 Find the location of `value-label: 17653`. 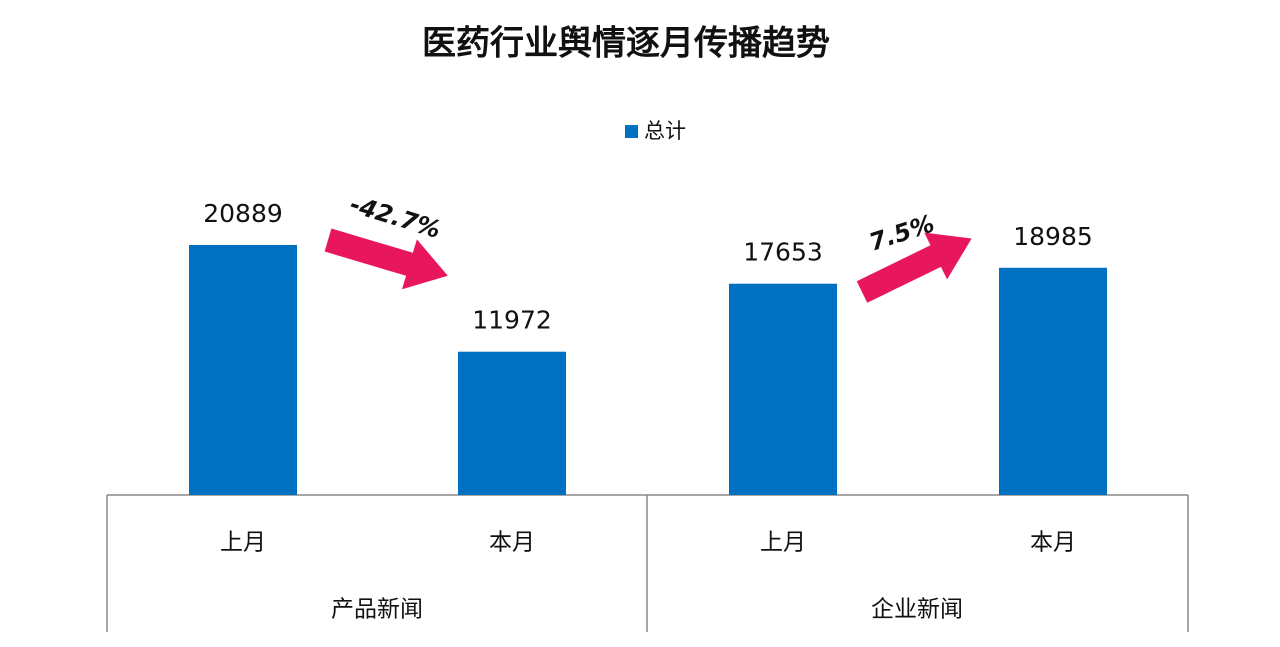

value-label: 17653 is located at coordinates (783, 252).